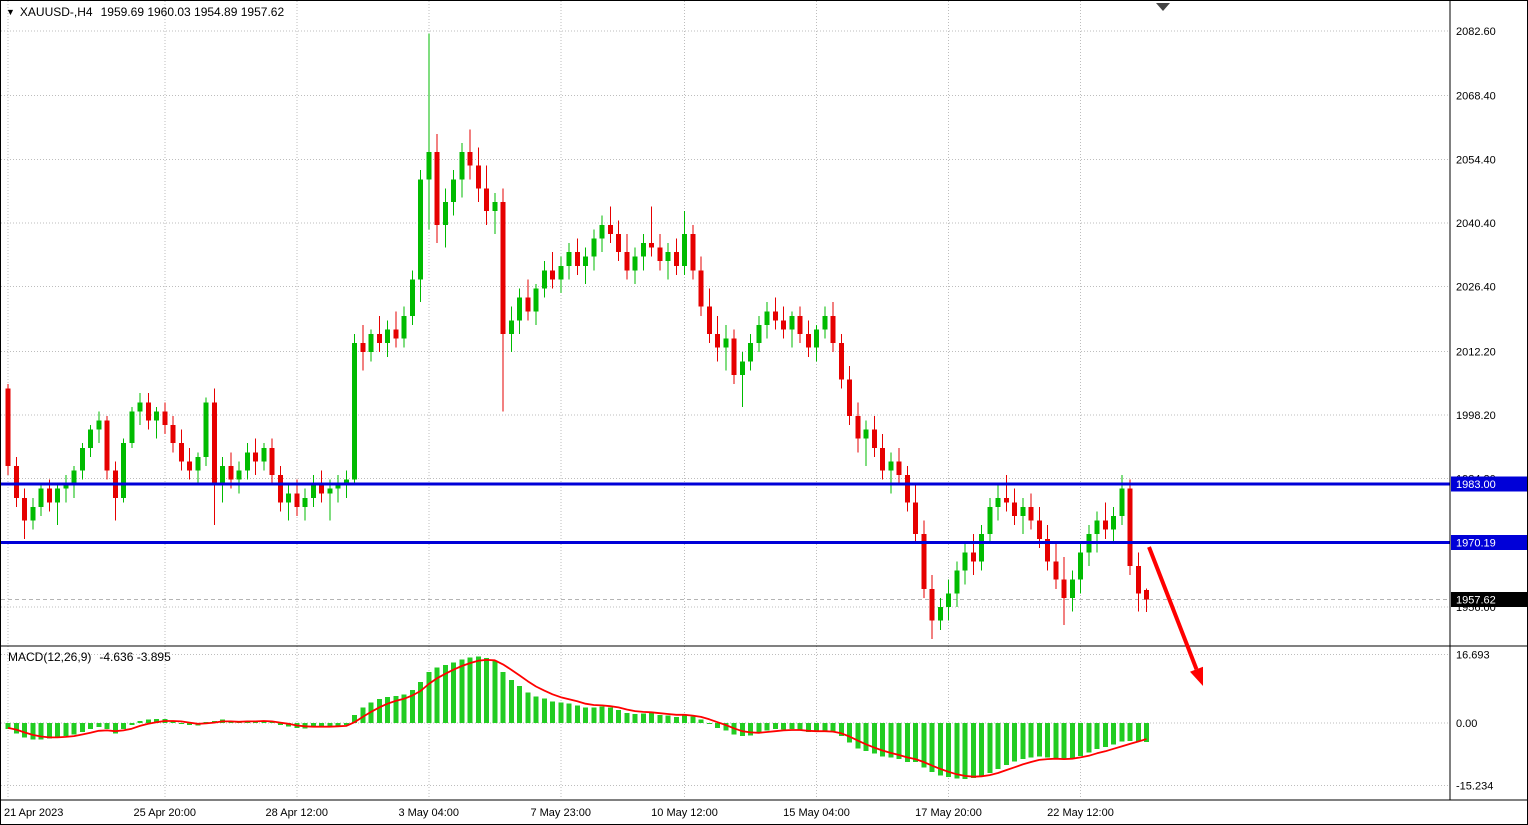 This screenshot has width=1528, height=825. I want to click on macd-axis-label: 0.00, so click(1466, 724).